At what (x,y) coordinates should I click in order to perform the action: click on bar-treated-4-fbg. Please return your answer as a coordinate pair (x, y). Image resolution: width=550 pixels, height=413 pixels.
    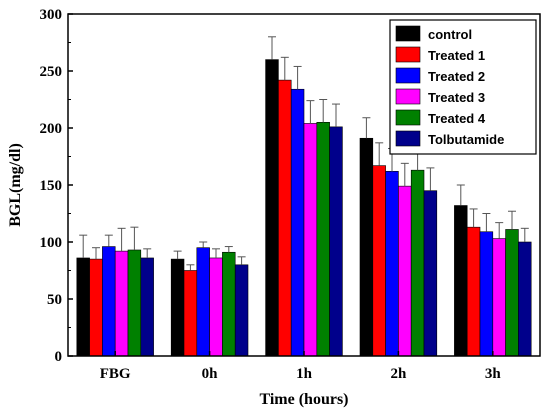
    Looking at the image, I should click on (134, 303).